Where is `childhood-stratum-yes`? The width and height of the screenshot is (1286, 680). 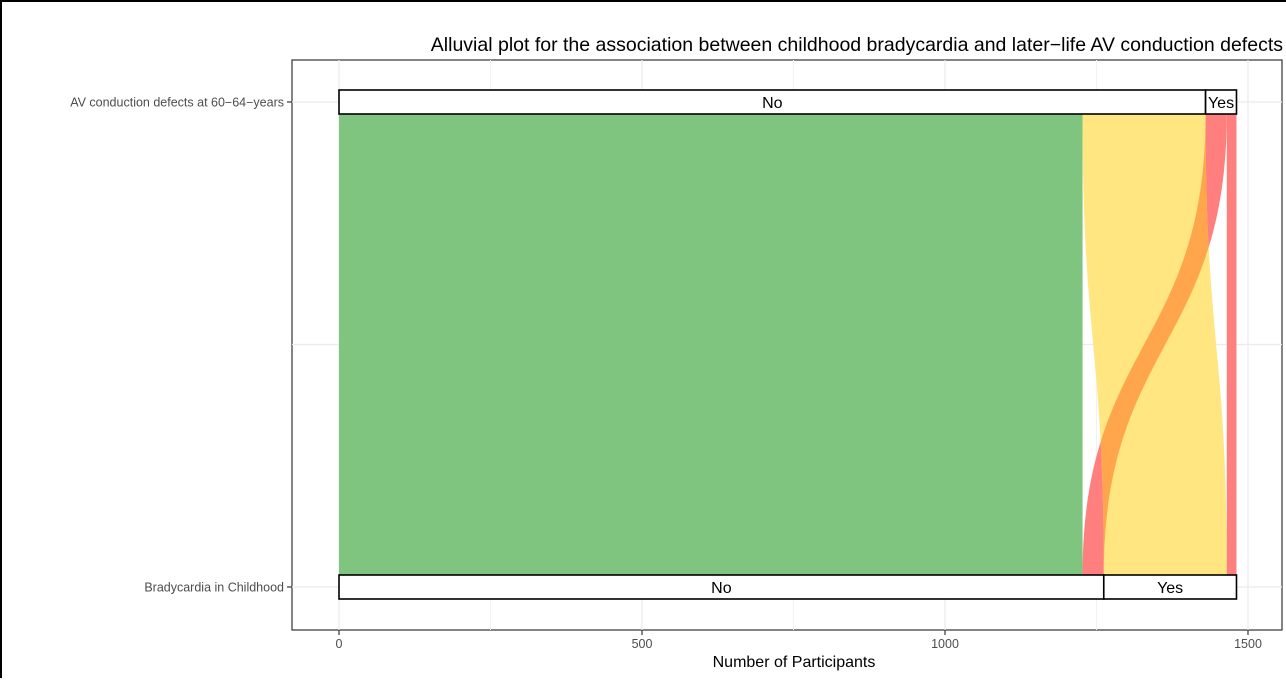
childhood-stratum-yes is located at coordinates (1170, 587).